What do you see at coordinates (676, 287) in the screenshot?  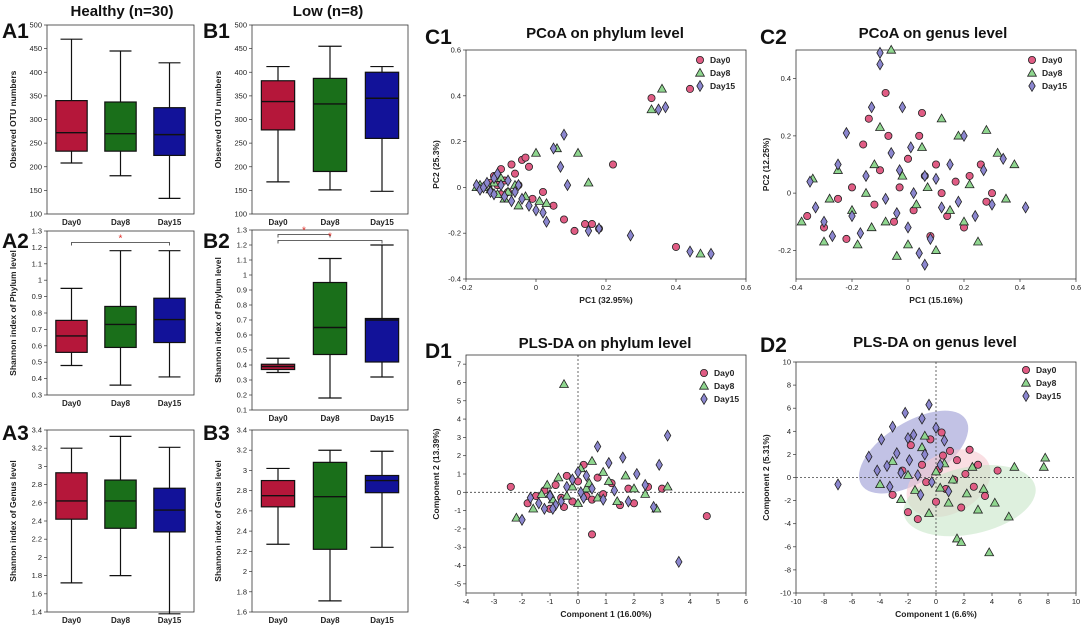 I see `x-tick-label: 0.4` at bounding box center [676, 287].